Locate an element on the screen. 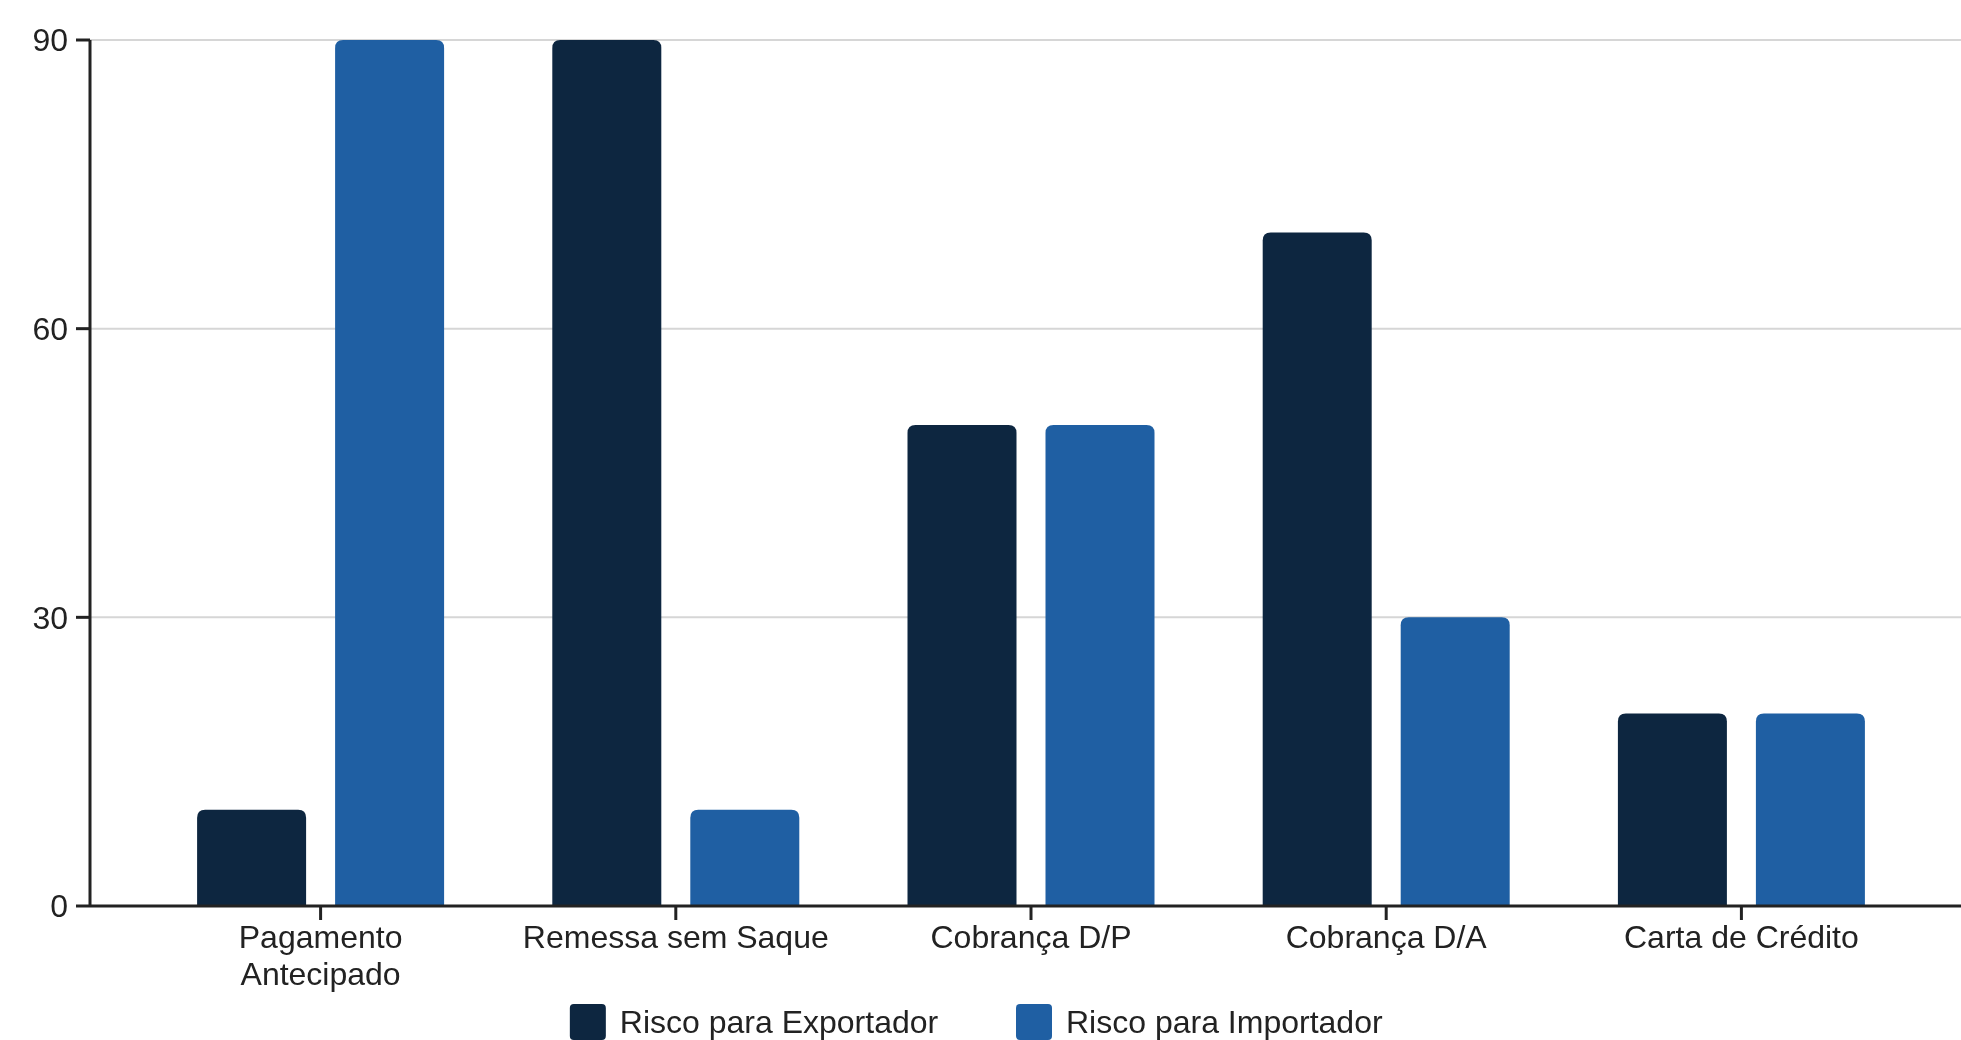 Image resolution: width=1961 pixels, height=1040 pixels. y-tick-label: 30 is located at coordinates (50, 617).